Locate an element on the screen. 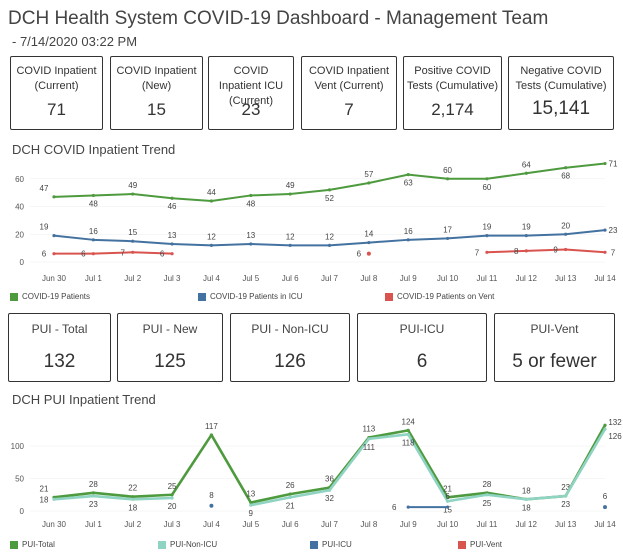 This screenshot has width=623, height=558. data-label: 68 is located at coordinates (565, 176).